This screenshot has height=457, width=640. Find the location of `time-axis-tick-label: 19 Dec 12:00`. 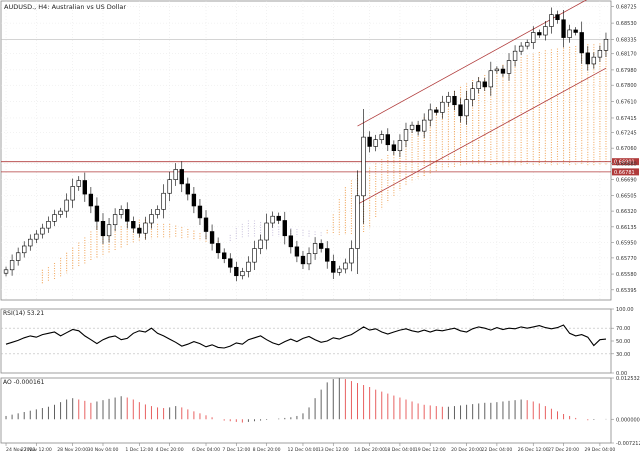

time-axis-tick-label: 19 Dec 12:00 is located at coordinates (430, 449).